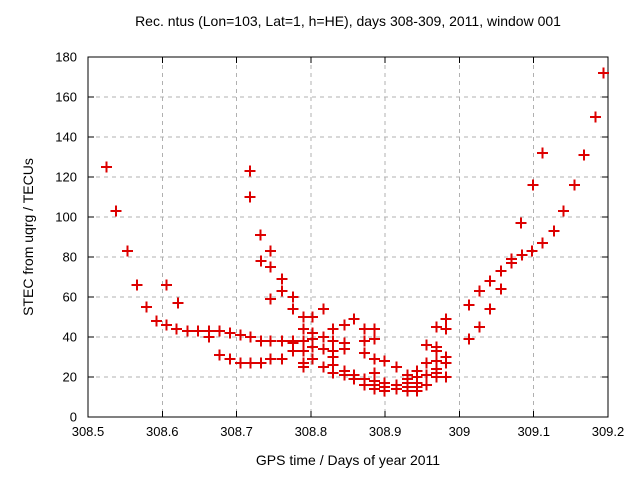 This screenshot has width=640, height=480. Describe the element at coordinates (162, 431) in the screenshot. I see `x-tick-label: 308.6` at that location.